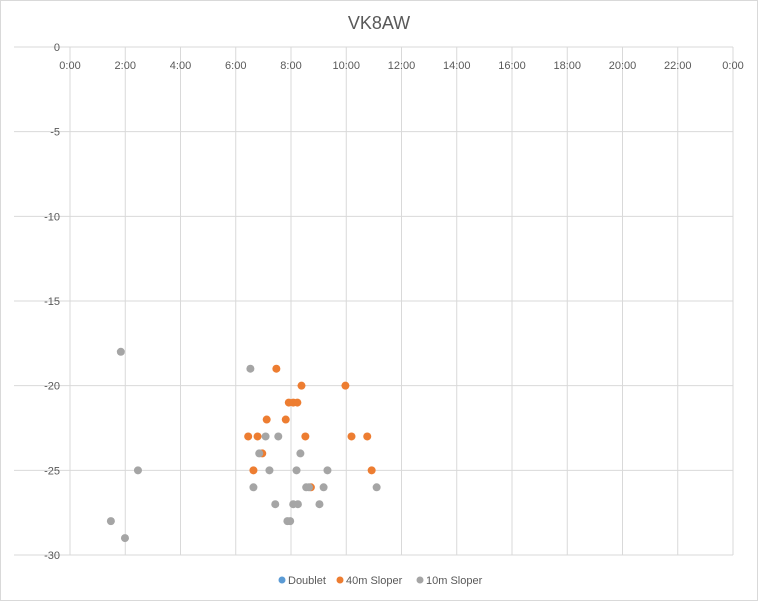 The height and width of the screenshot is (601, 758). I want to click on y-tick-label: -10, so click(52, 217).